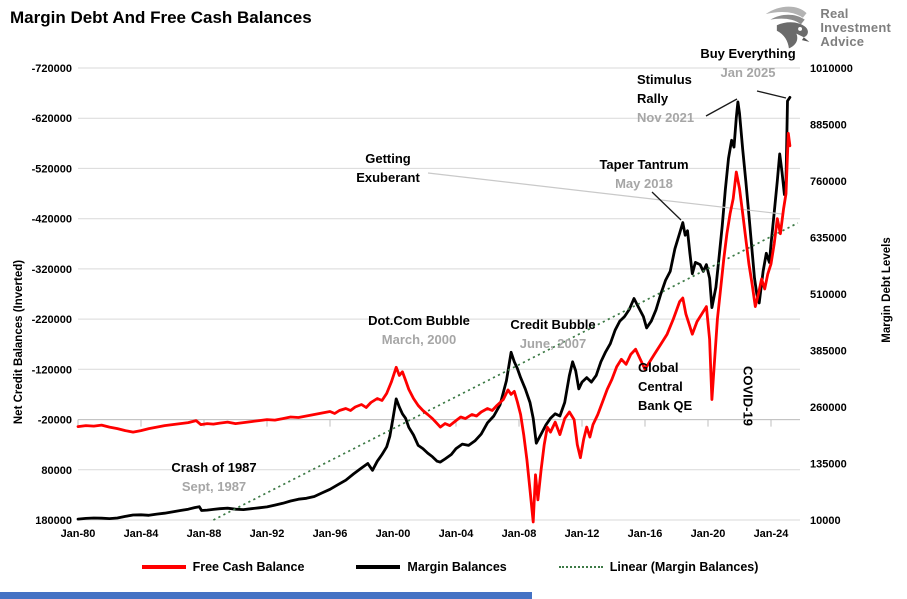  What do you see at coordinates (267, 534) in the screenshot?
I see `x-tick-label: Jan-92` at bounding box center [267, 534].